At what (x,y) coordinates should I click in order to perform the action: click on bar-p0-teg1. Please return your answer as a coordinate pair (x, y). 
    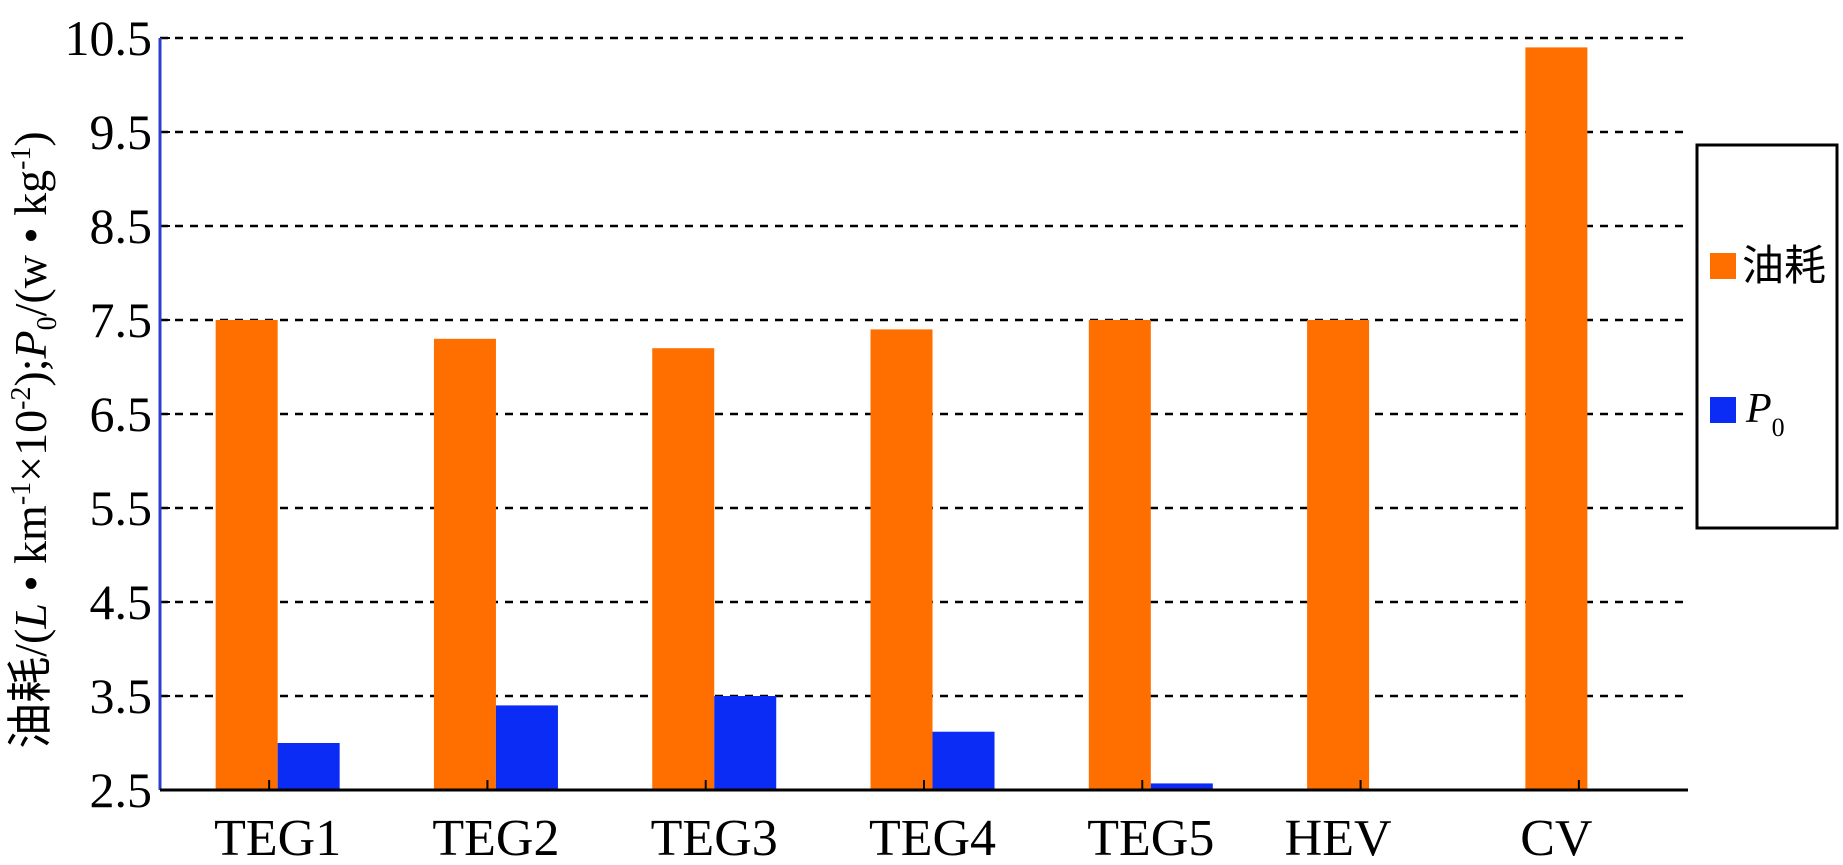
    Looking at the image, I should click on (308, 766).